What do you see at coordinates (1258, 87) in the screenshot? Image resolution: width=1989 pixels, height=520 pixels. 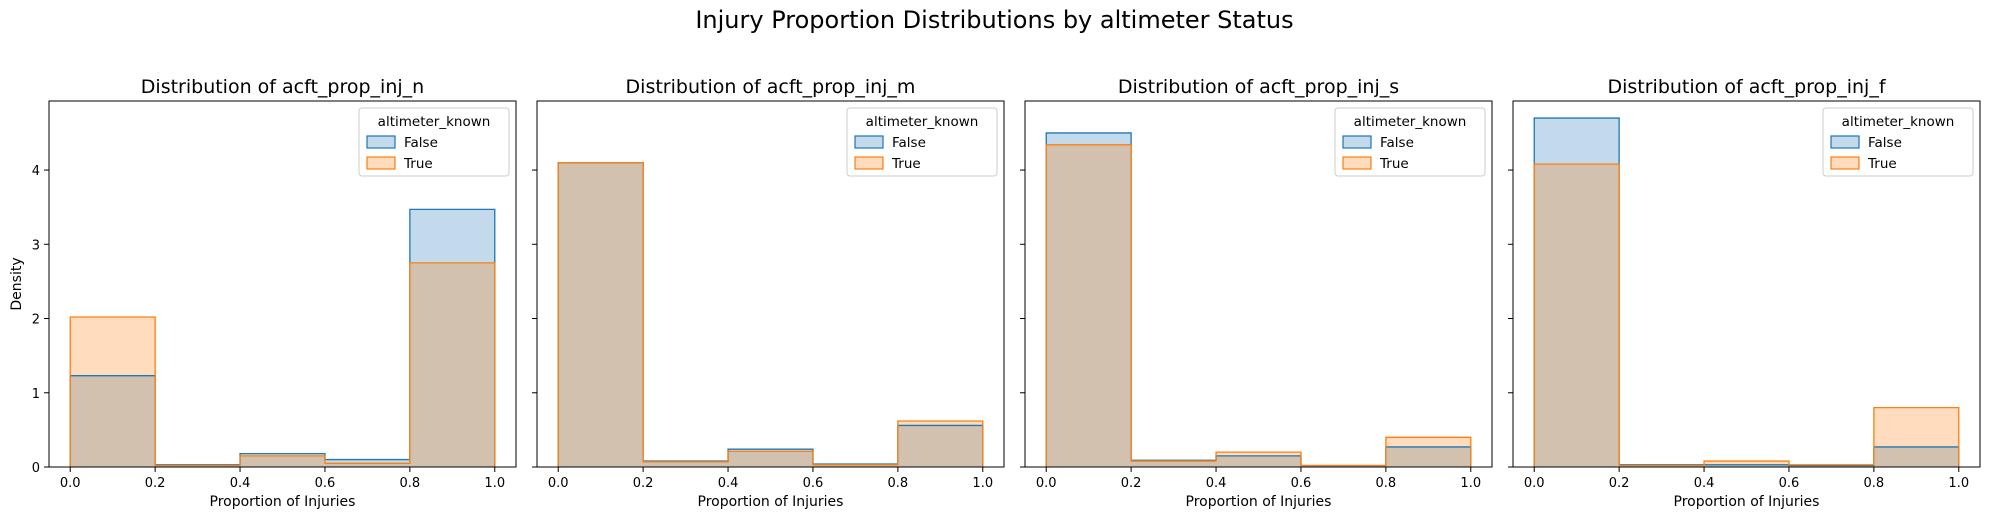 I see `subplot-title: Distribution of acft_prop_inj_s` at bounding box center [1258, 87].